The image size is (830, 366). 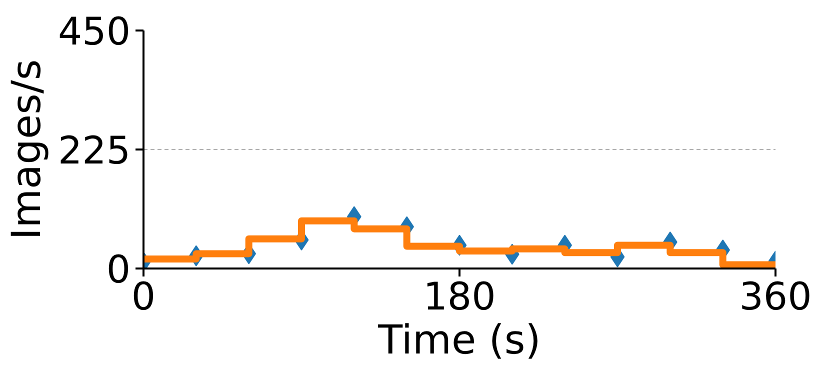 What do you see at coordinates (118, 270) in the screenshot?
I see `y-tick-label: 0` at bounding box center [118, 270].